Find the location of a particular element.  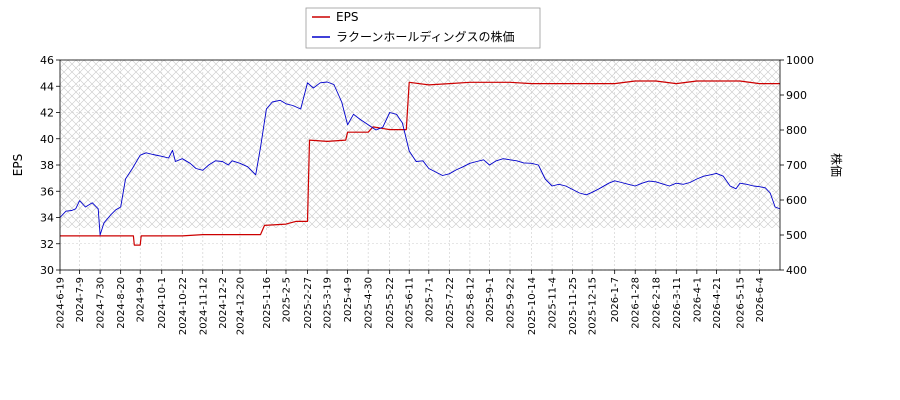

y-right-tick-label: 400 is located at coordinates (796, 270).